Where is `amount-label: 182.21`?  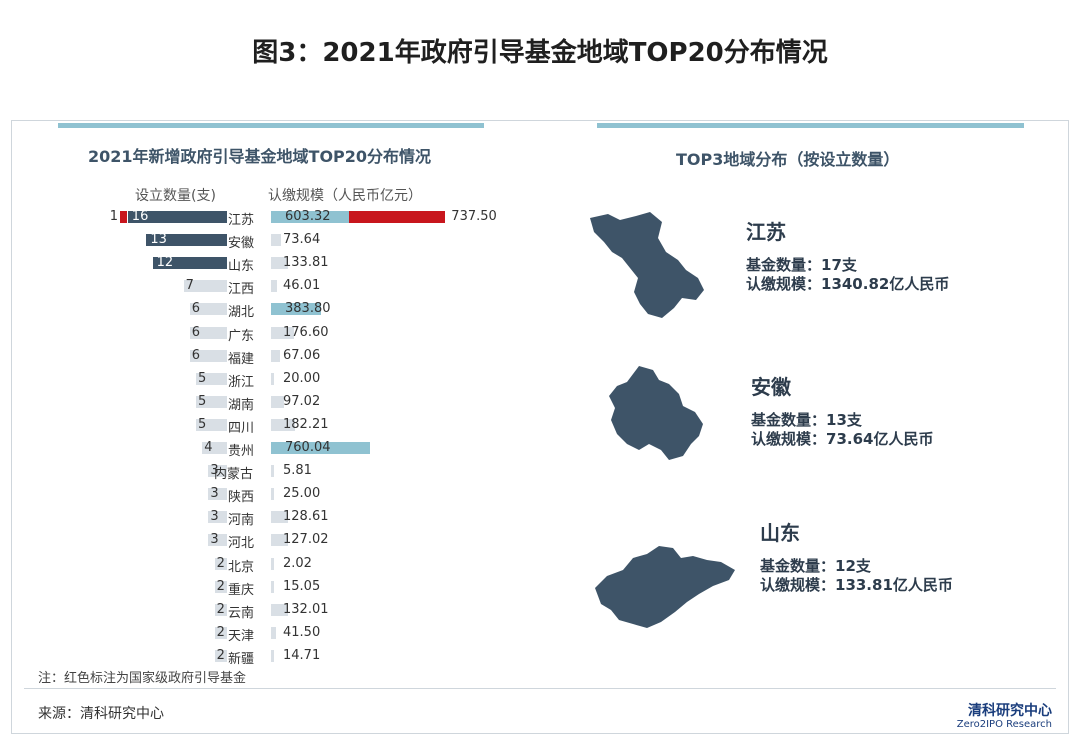 amount-label: 182.21 is located at coordinates (306, 424).